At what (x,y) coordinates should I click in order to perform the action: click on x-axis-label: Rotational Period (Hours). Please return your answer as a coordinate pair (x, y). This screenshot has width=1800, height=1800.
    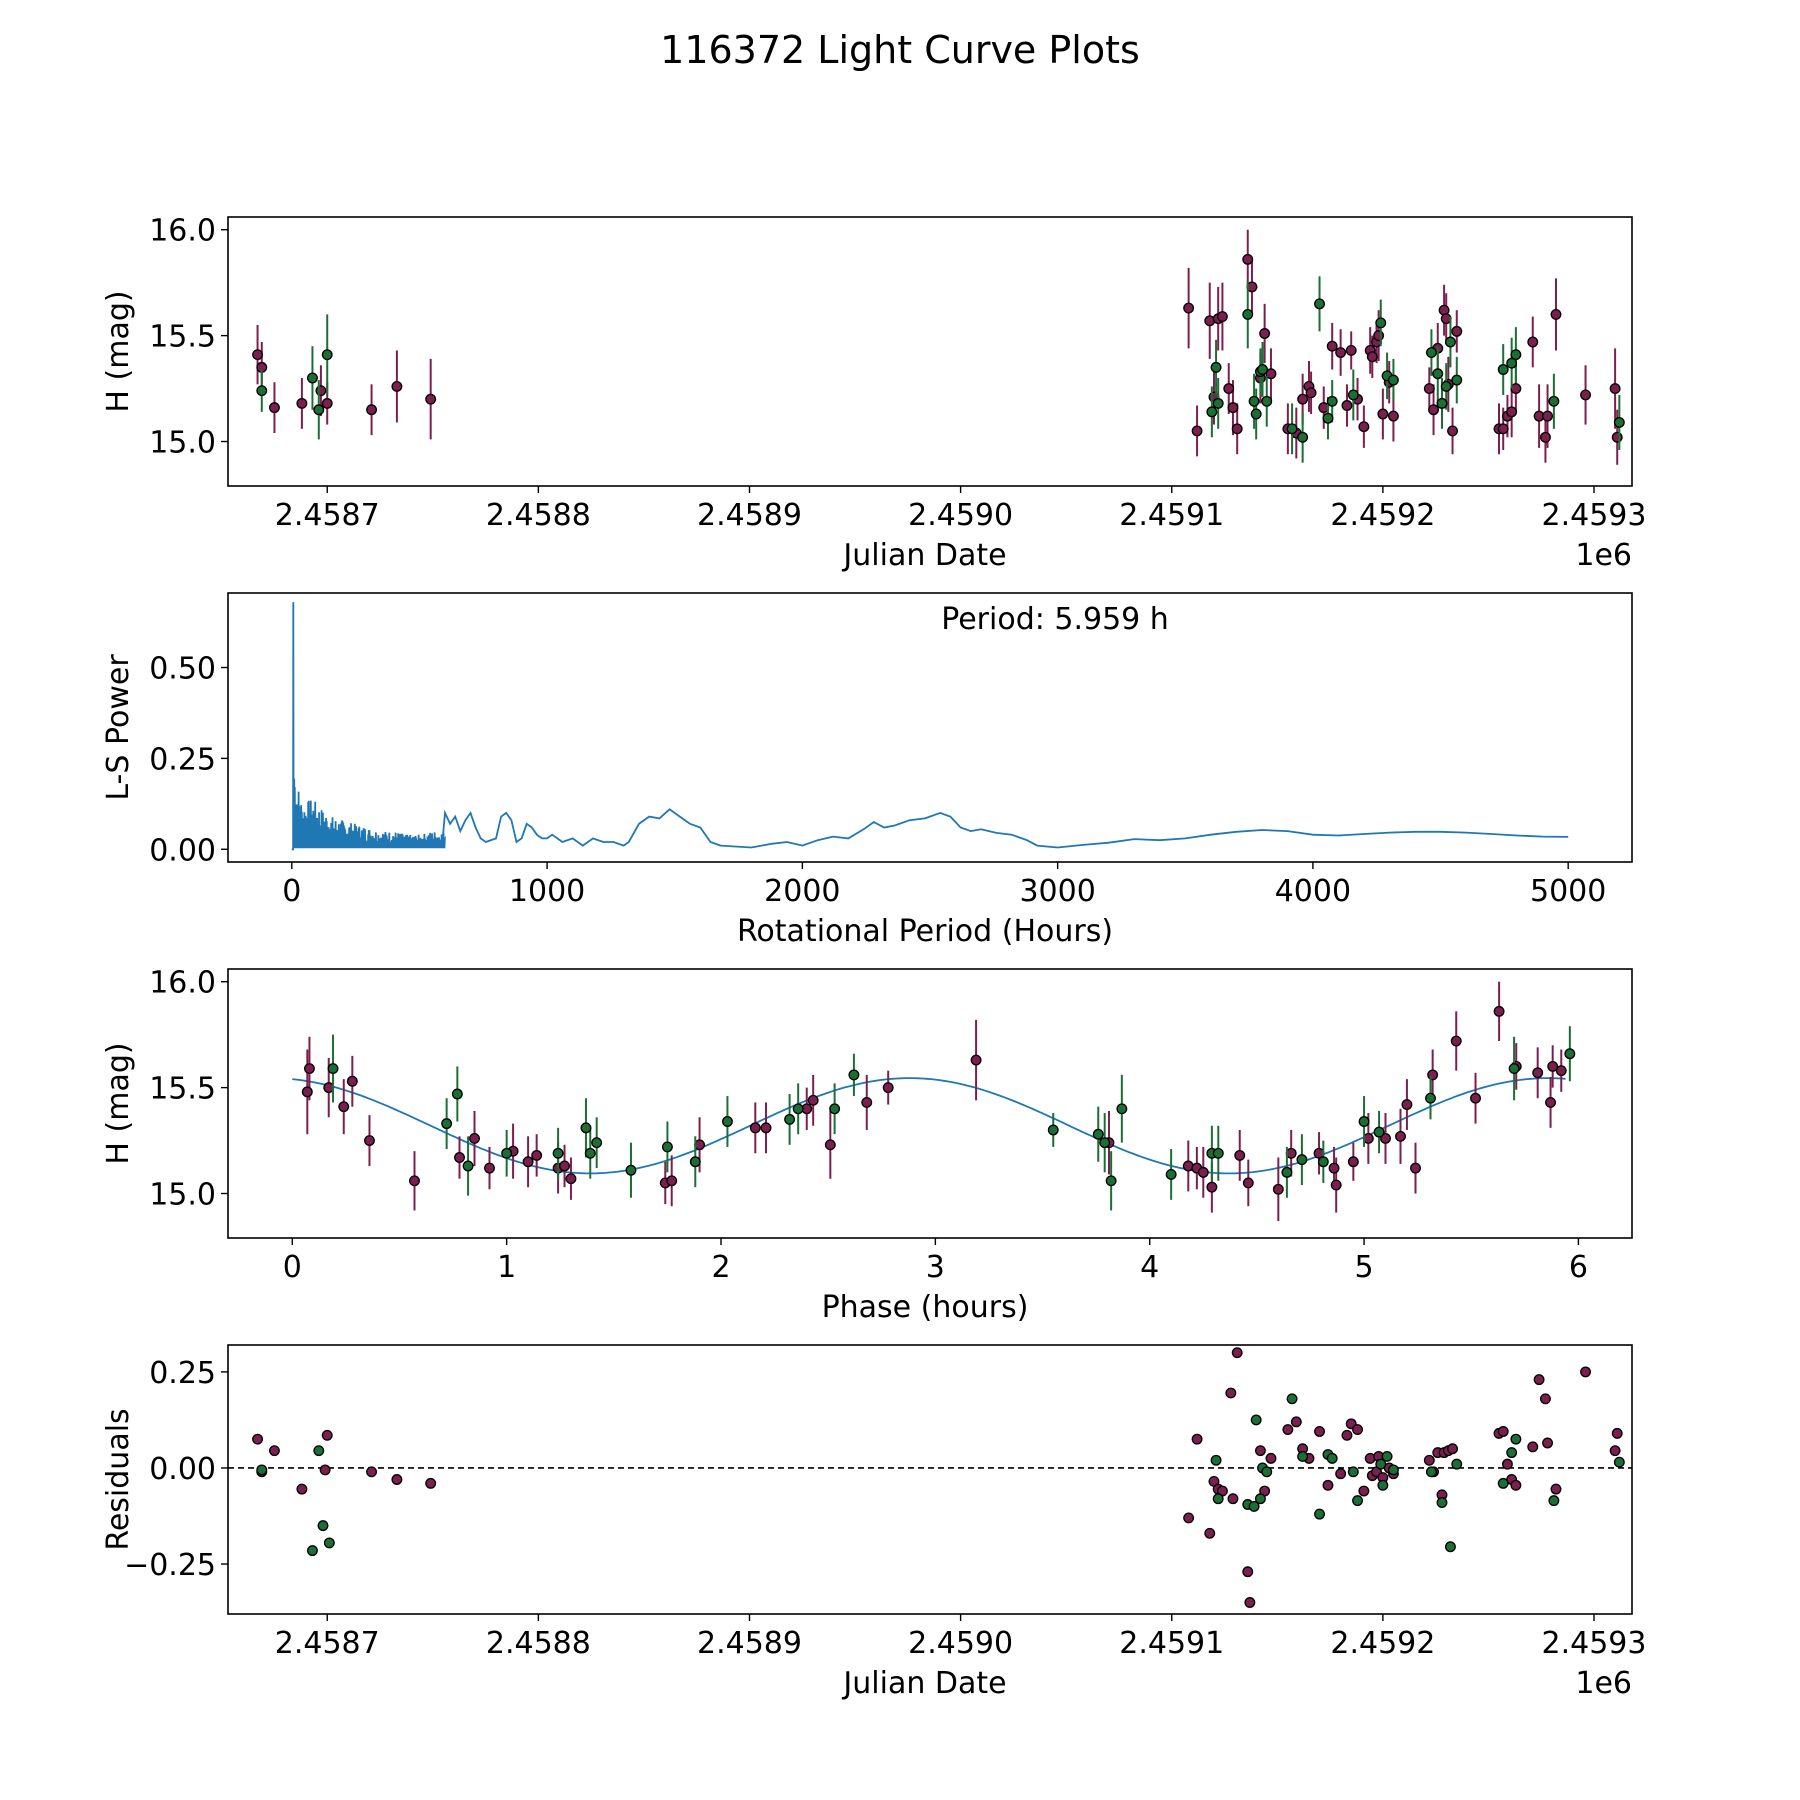
    Looking at the image, I should click on (925, 931).